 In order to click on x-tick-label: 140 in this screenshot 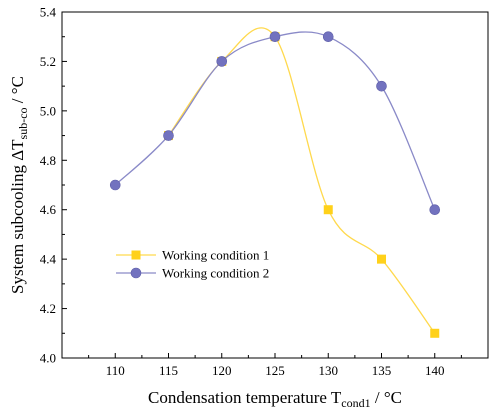, I will do `click(435, 370)`.